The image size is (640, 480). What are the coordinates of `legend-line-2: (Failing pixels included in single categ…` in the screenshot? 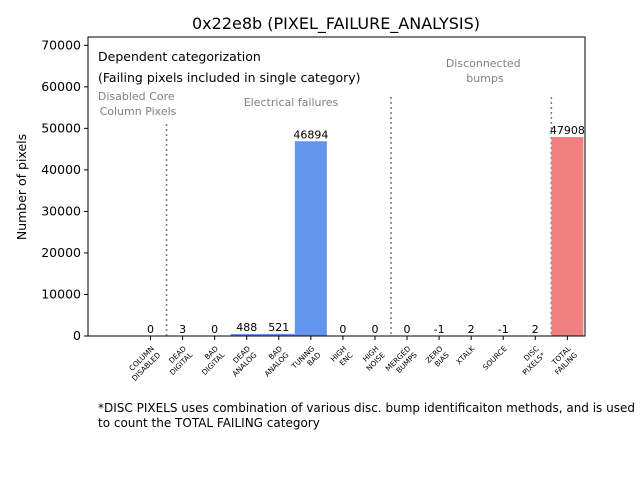 It's located at (229, 77).